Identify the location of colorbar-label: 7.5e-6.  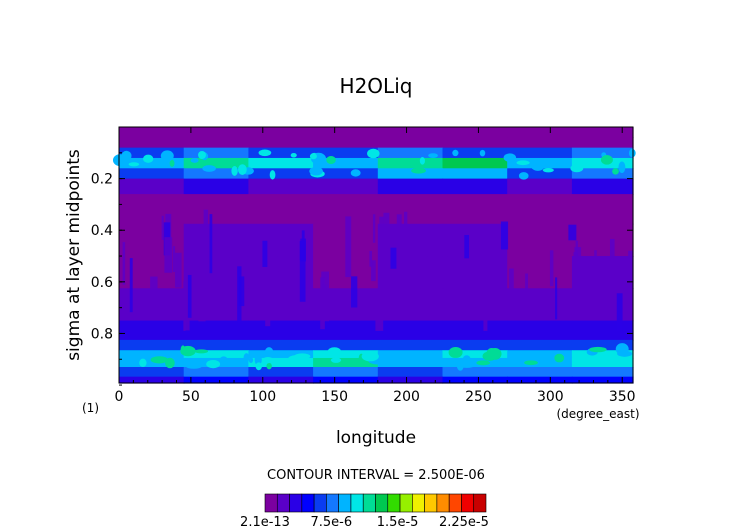
(331, 522).